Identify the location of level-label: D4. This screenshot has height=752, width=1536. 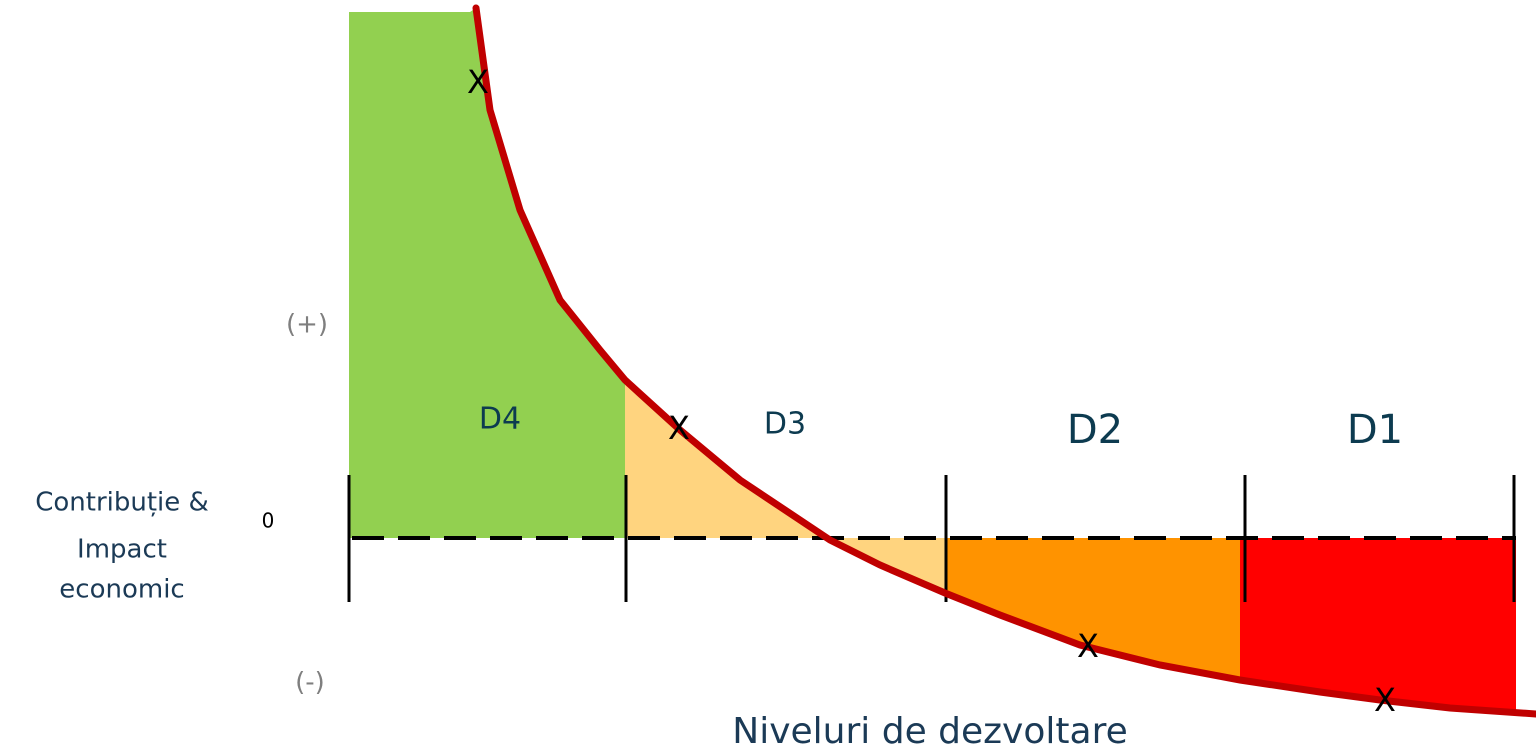
(500, 419).